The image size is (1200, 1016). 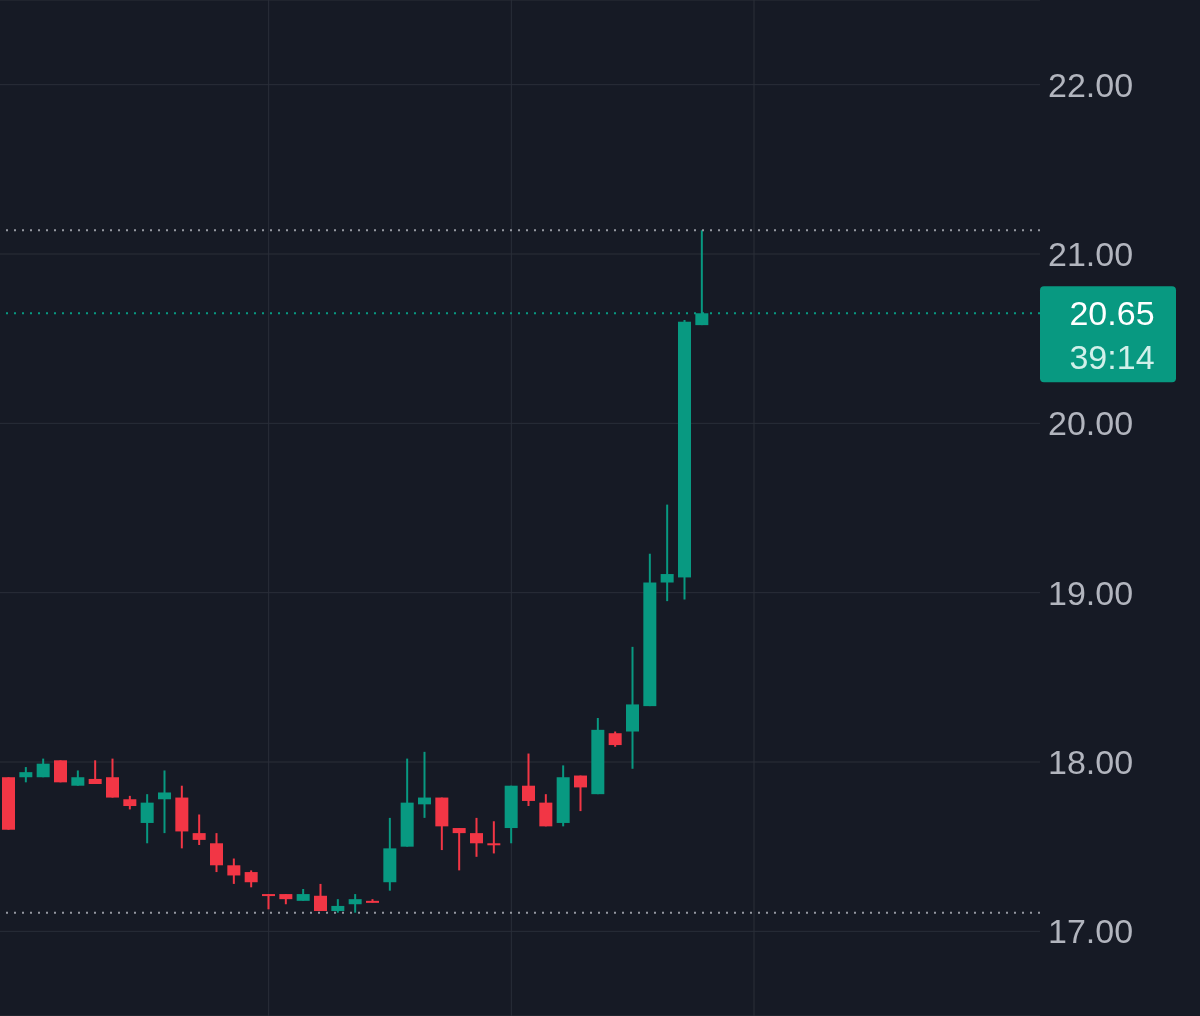 What do you see at coordinates (1091, 254) in the screenshot?
I see `y-tick-label: 21.00` at bounding box center [1091, 254].